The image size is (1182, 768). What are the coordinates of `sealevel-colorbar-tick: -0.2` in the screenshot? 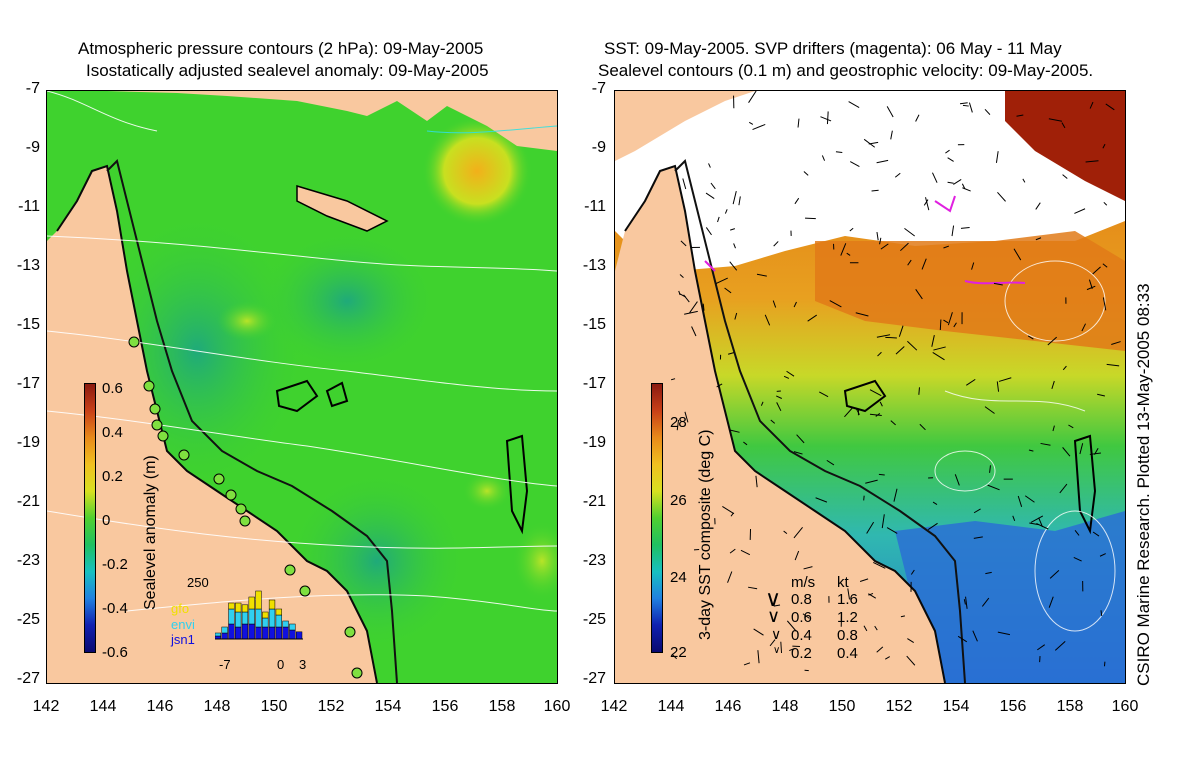 It's located at (115, 564).